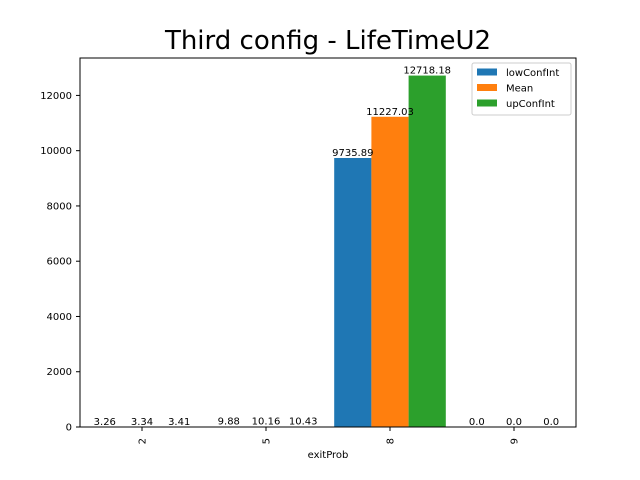 This screenshot has width=640, height=480. What do you see at coordinates (515, 441) in the screenshot?
I see `x-tick-label: 9` at bounding box center [515, 441].